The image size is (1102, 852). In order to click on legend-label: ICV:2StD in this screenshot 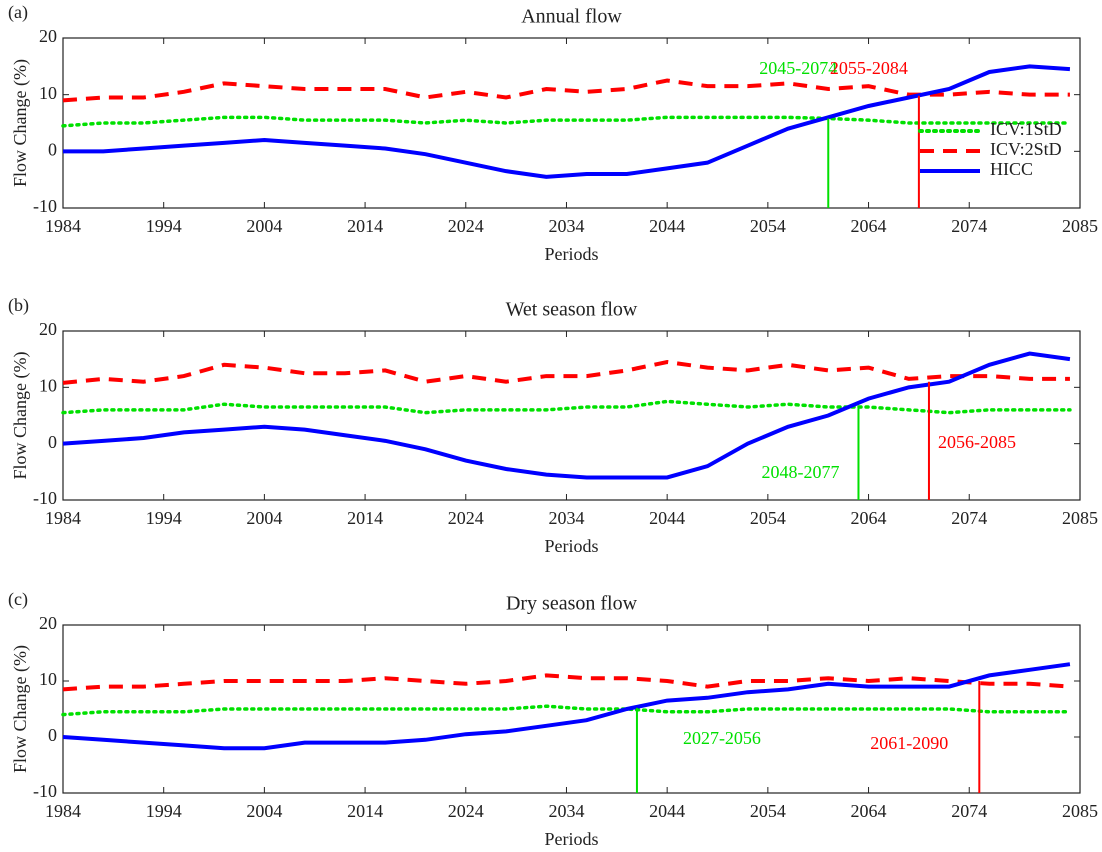, I will do `click(1026, 149)`.